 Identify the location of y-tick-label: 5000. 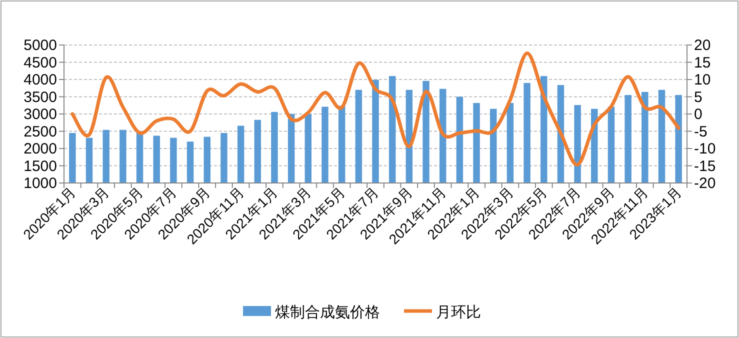
(40, 45).